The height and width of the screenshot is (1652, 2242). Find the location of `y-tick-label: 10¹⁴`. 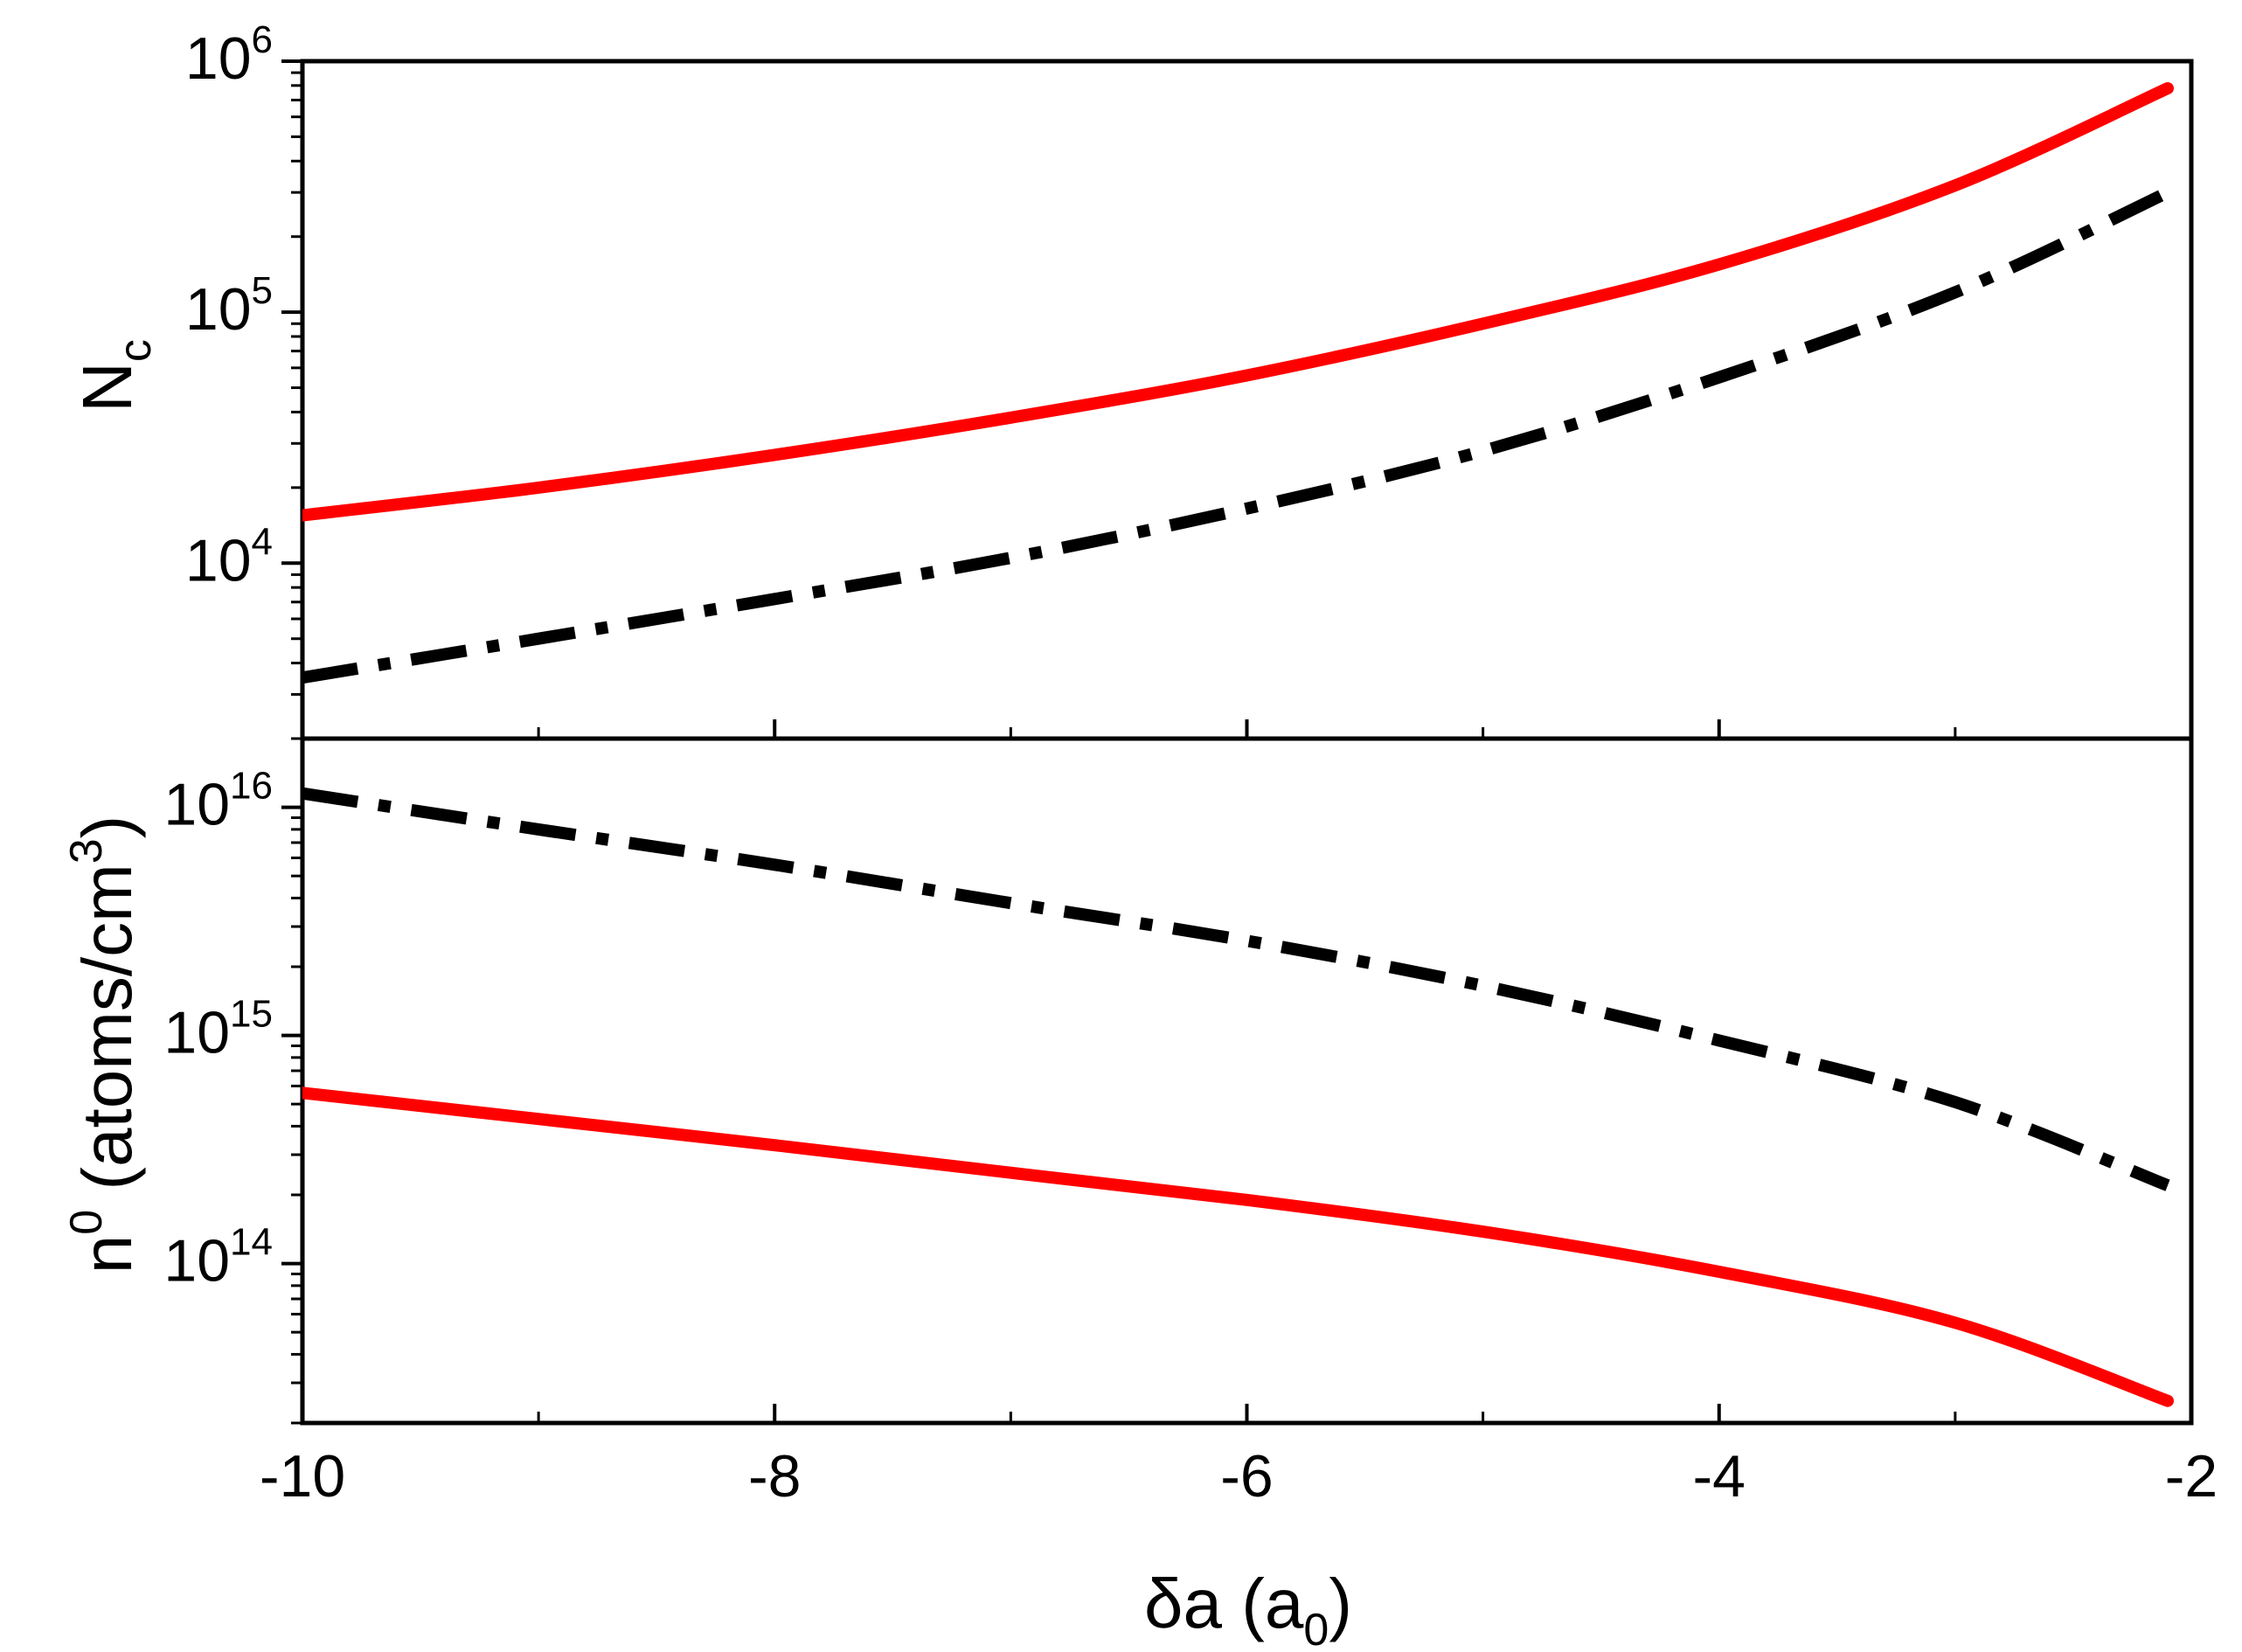

y-tick-label: 10¹⁴ is located at coordinates (218, 1258).